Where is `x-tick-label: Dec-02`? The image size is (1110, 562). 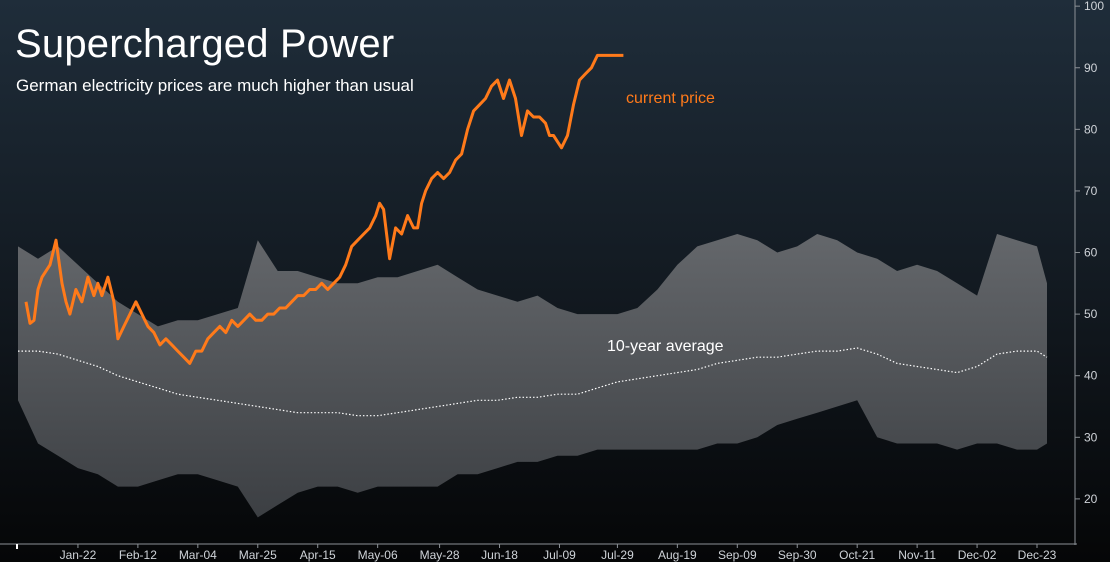
x-tick-label: Dec-02 is located at coordinates (977, 555).